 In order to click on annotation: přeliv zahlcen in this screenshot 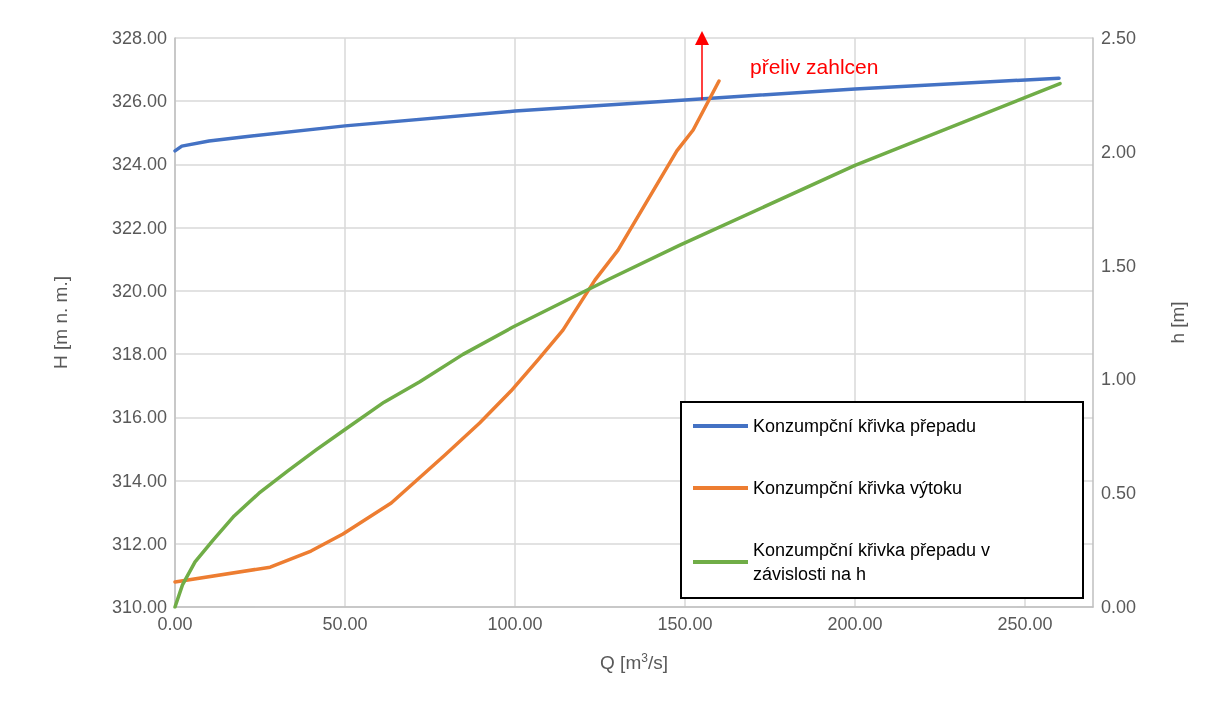, I will do `click(814, 66)`.